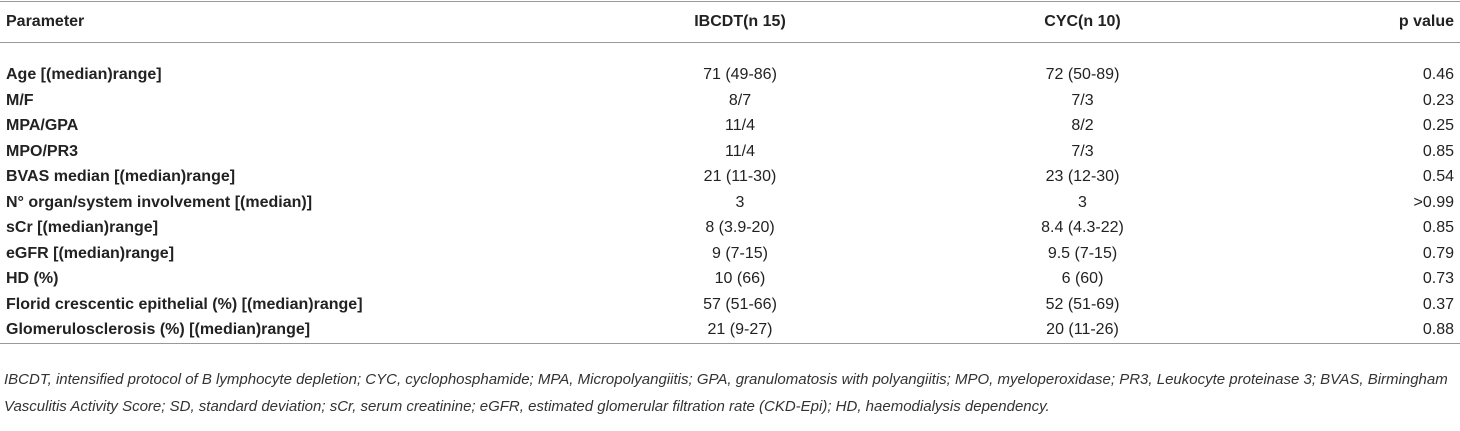 This screenshot has height=431, width=1460. What do you see at coordinates (740, 253) in the screenshot?
I see `cell: 9 (7-15)` at bounding box center [740, 253].